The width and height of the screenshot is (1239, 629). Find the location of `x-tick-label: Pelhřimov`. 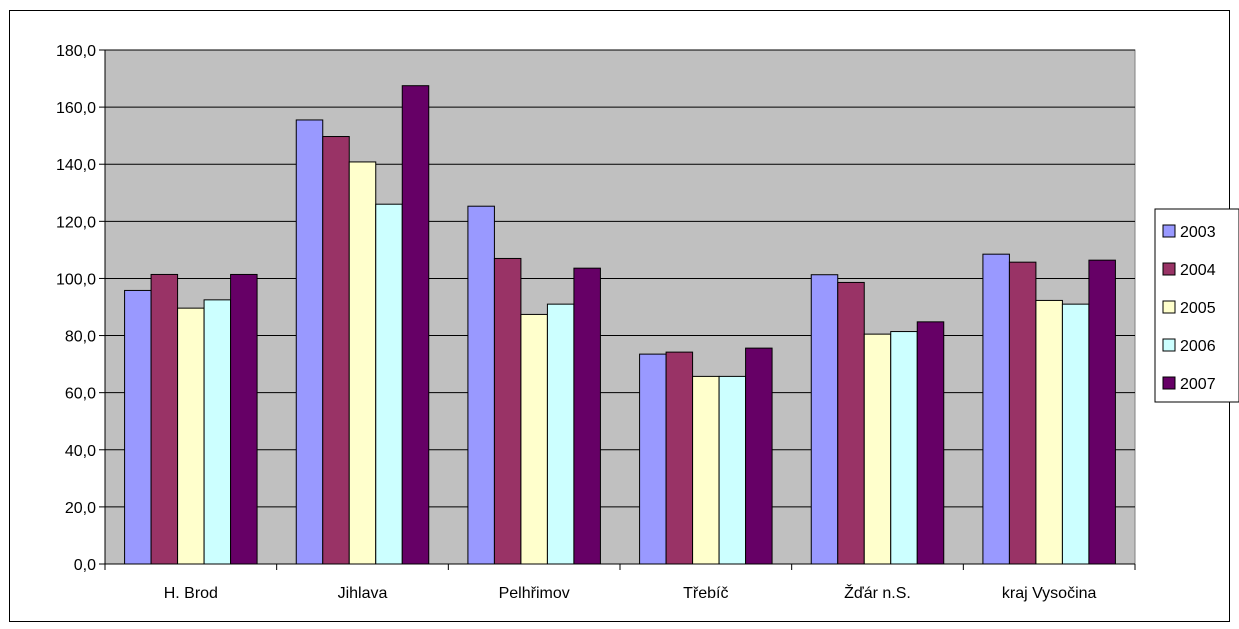

x-tick-label: Pelhřimov is located at coordinates (534, 593).